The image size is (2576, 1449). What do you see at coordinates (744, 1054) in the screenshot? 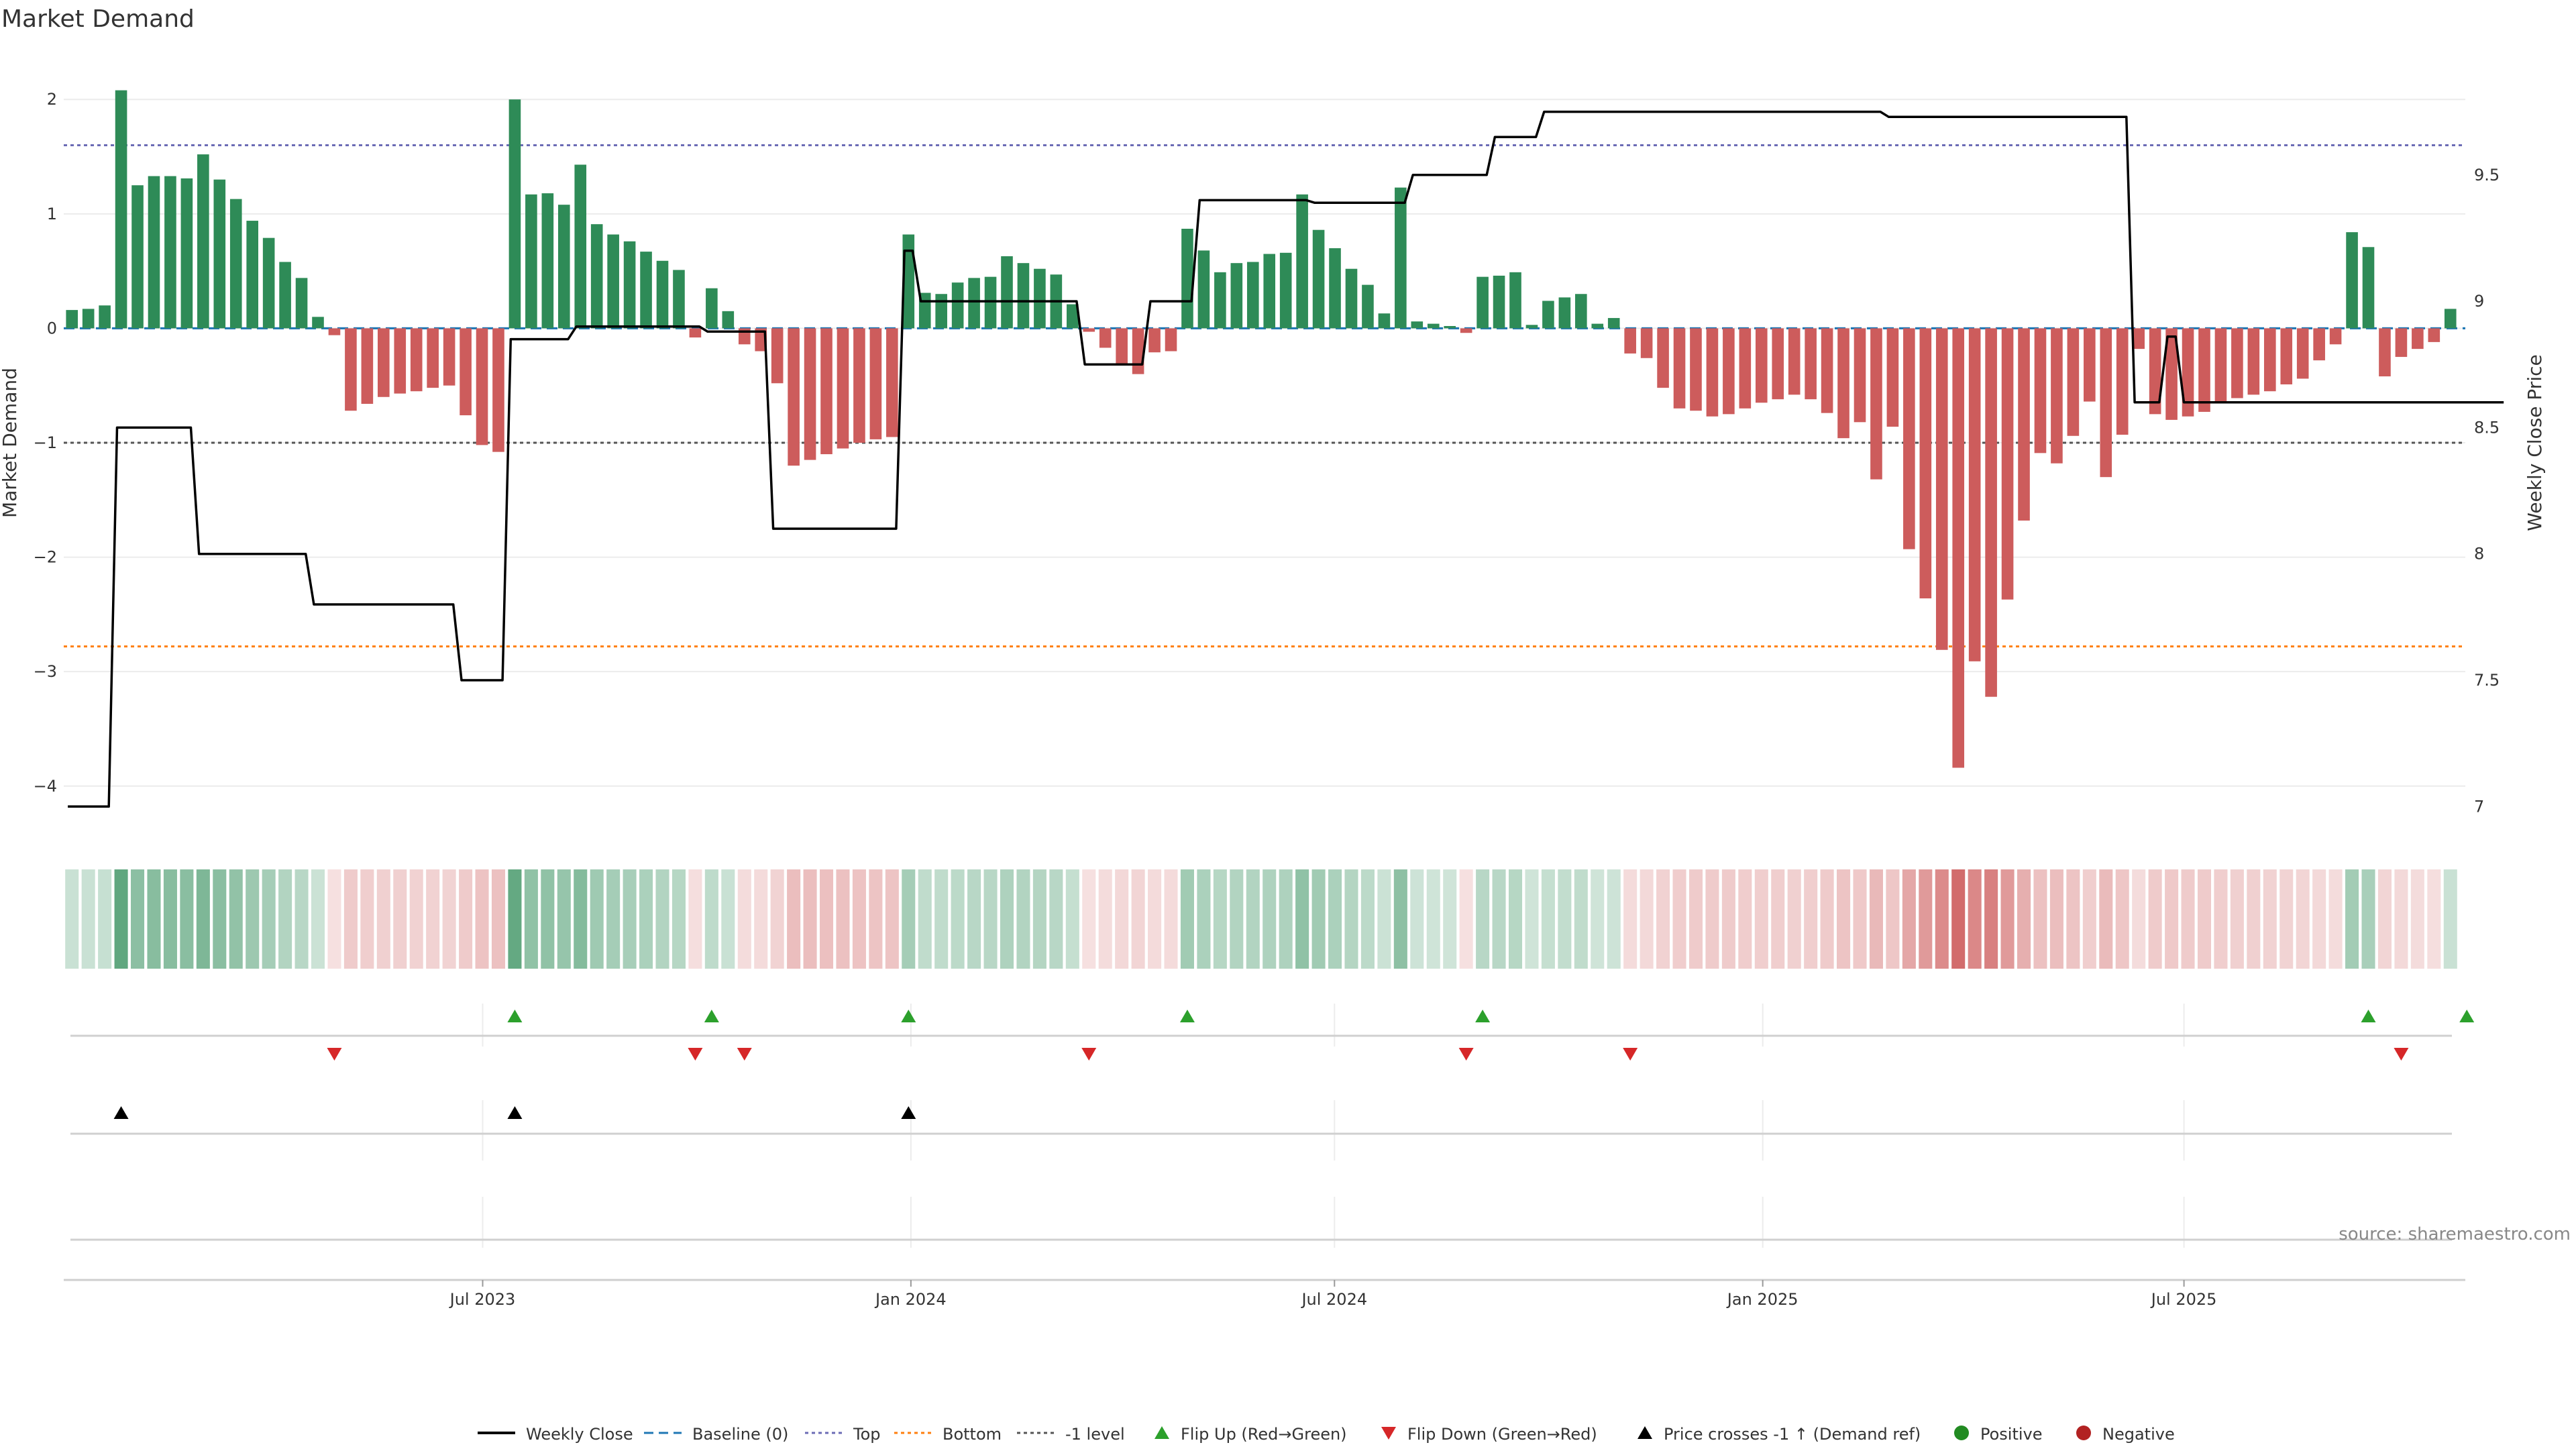
I see `flip-down-marker` at bounding box center [744, 1054].